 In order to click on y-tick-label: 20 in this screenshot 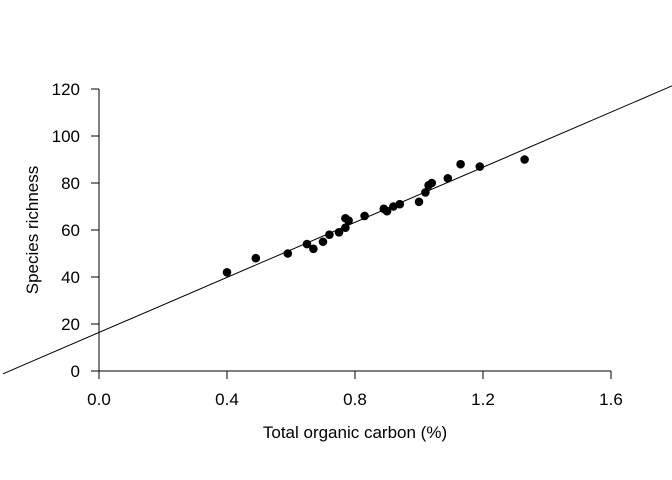, I will do `click(70, 324)`.